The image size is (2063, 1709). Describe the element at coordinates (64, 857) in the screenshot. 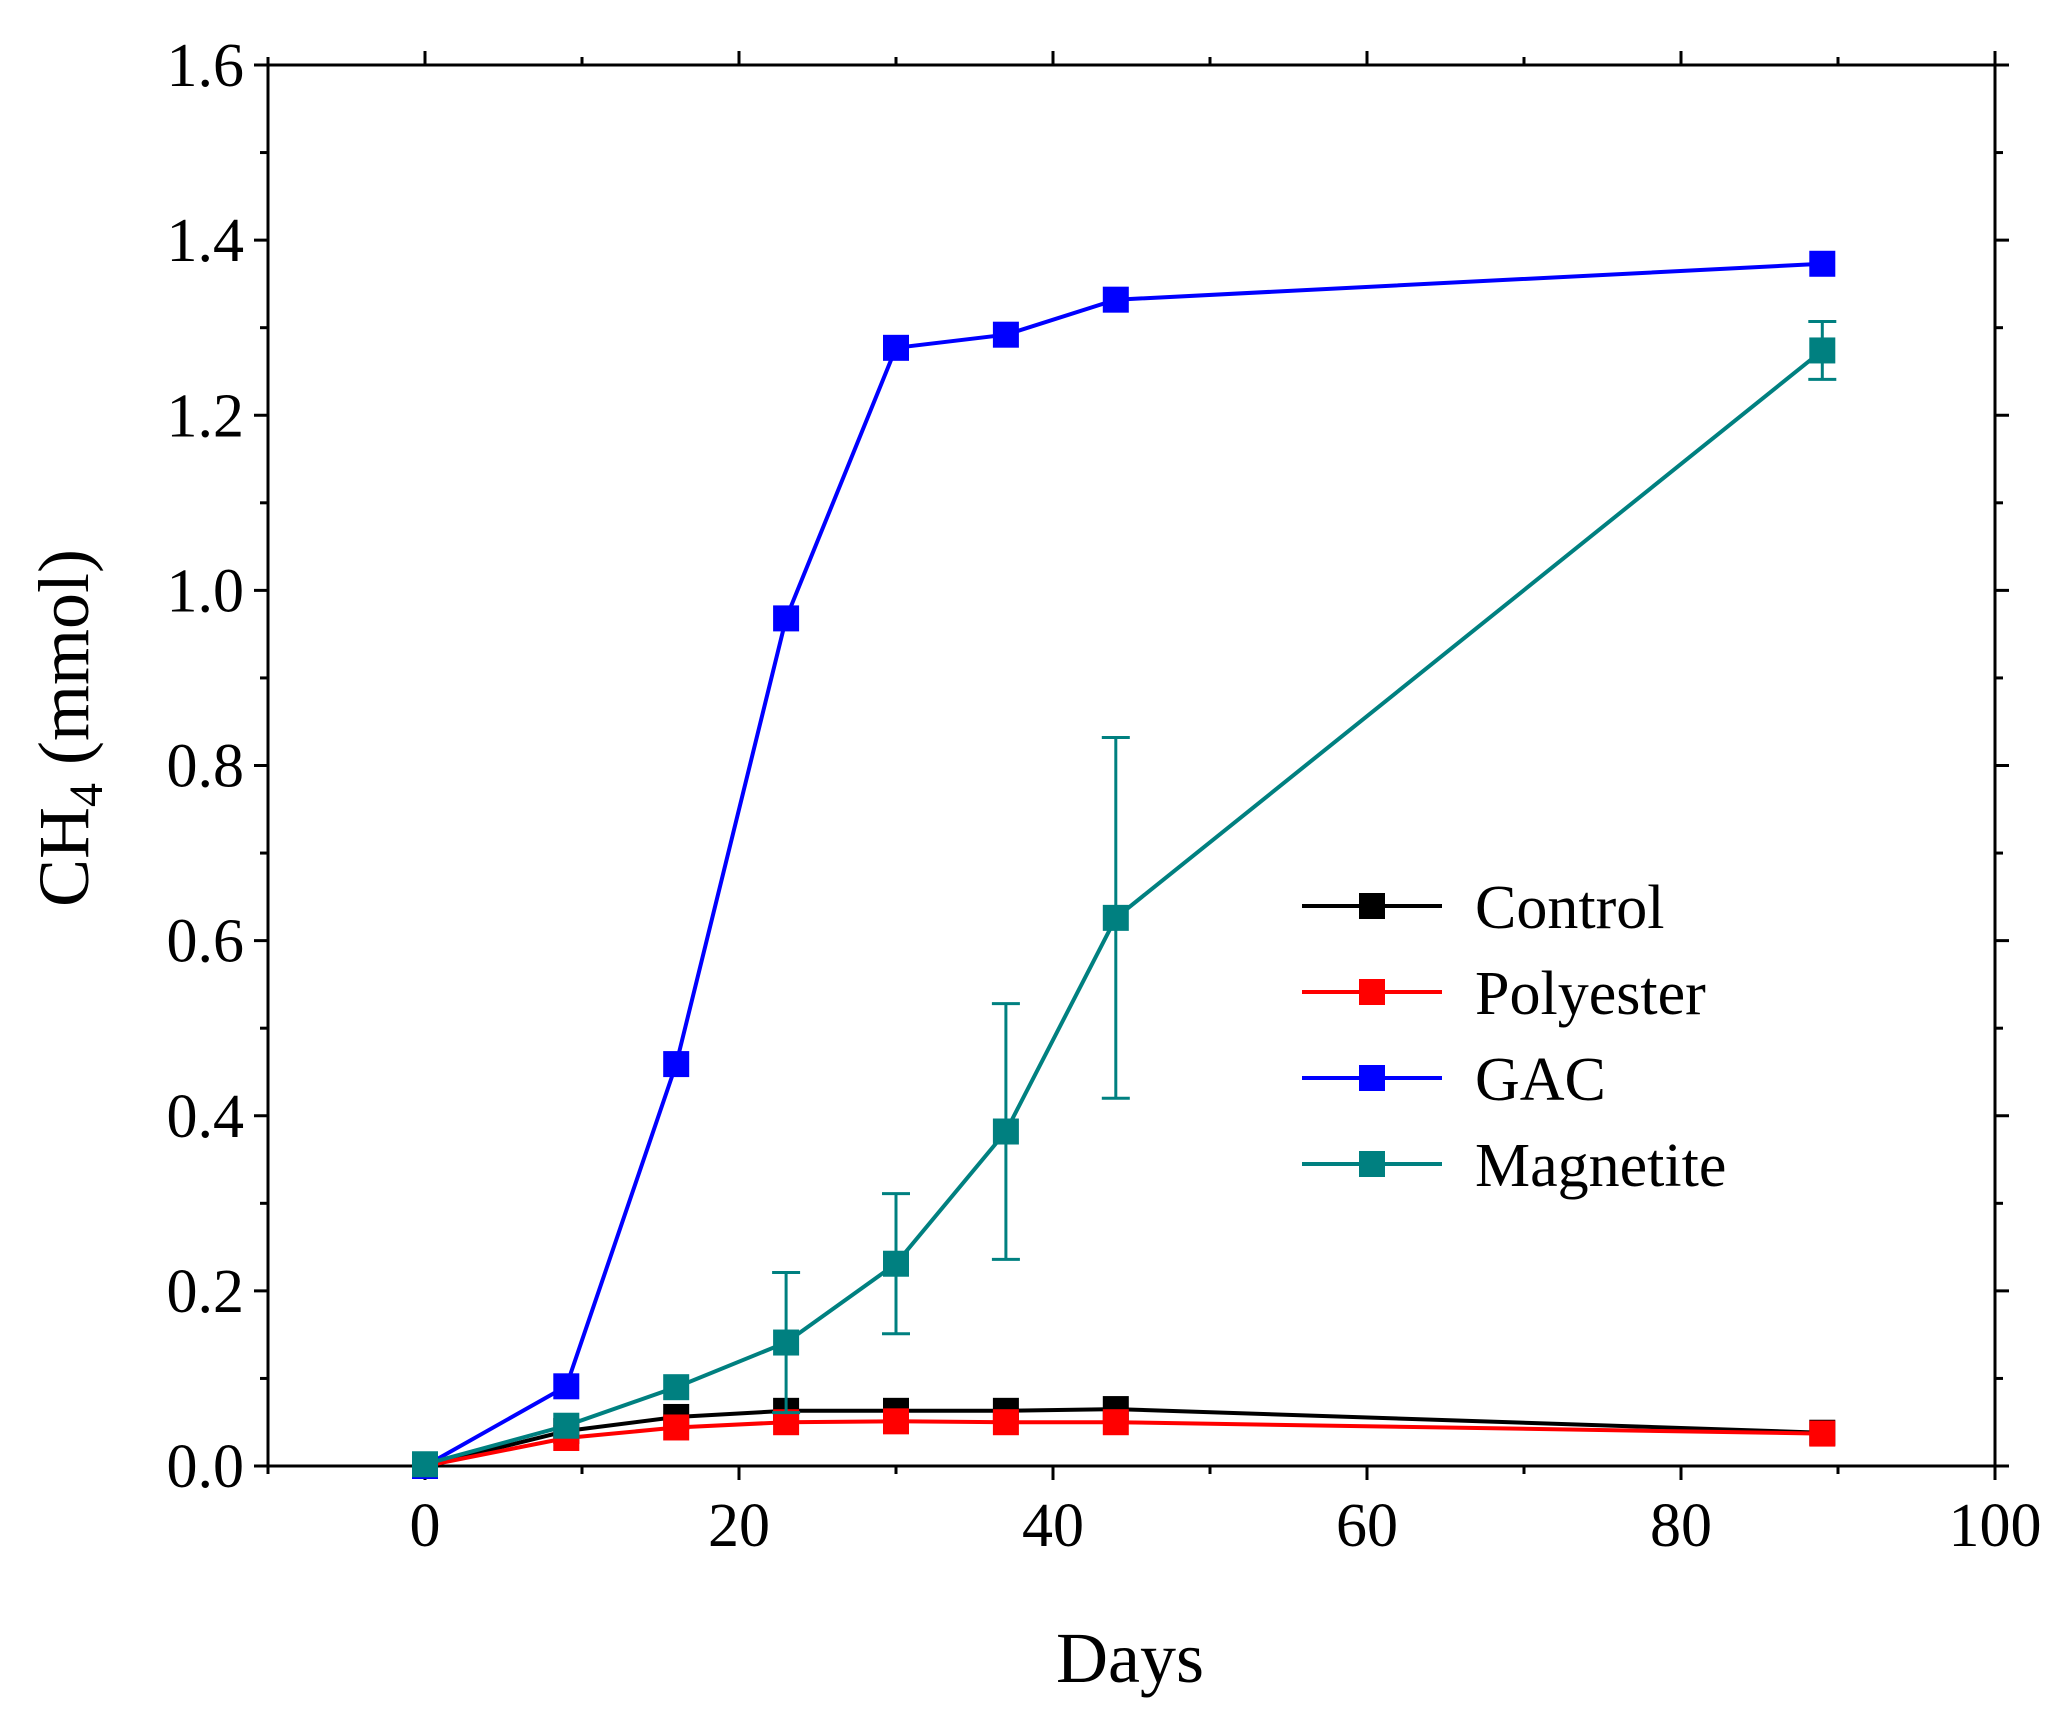

I see `y-axis-title-main: CH` at that location.